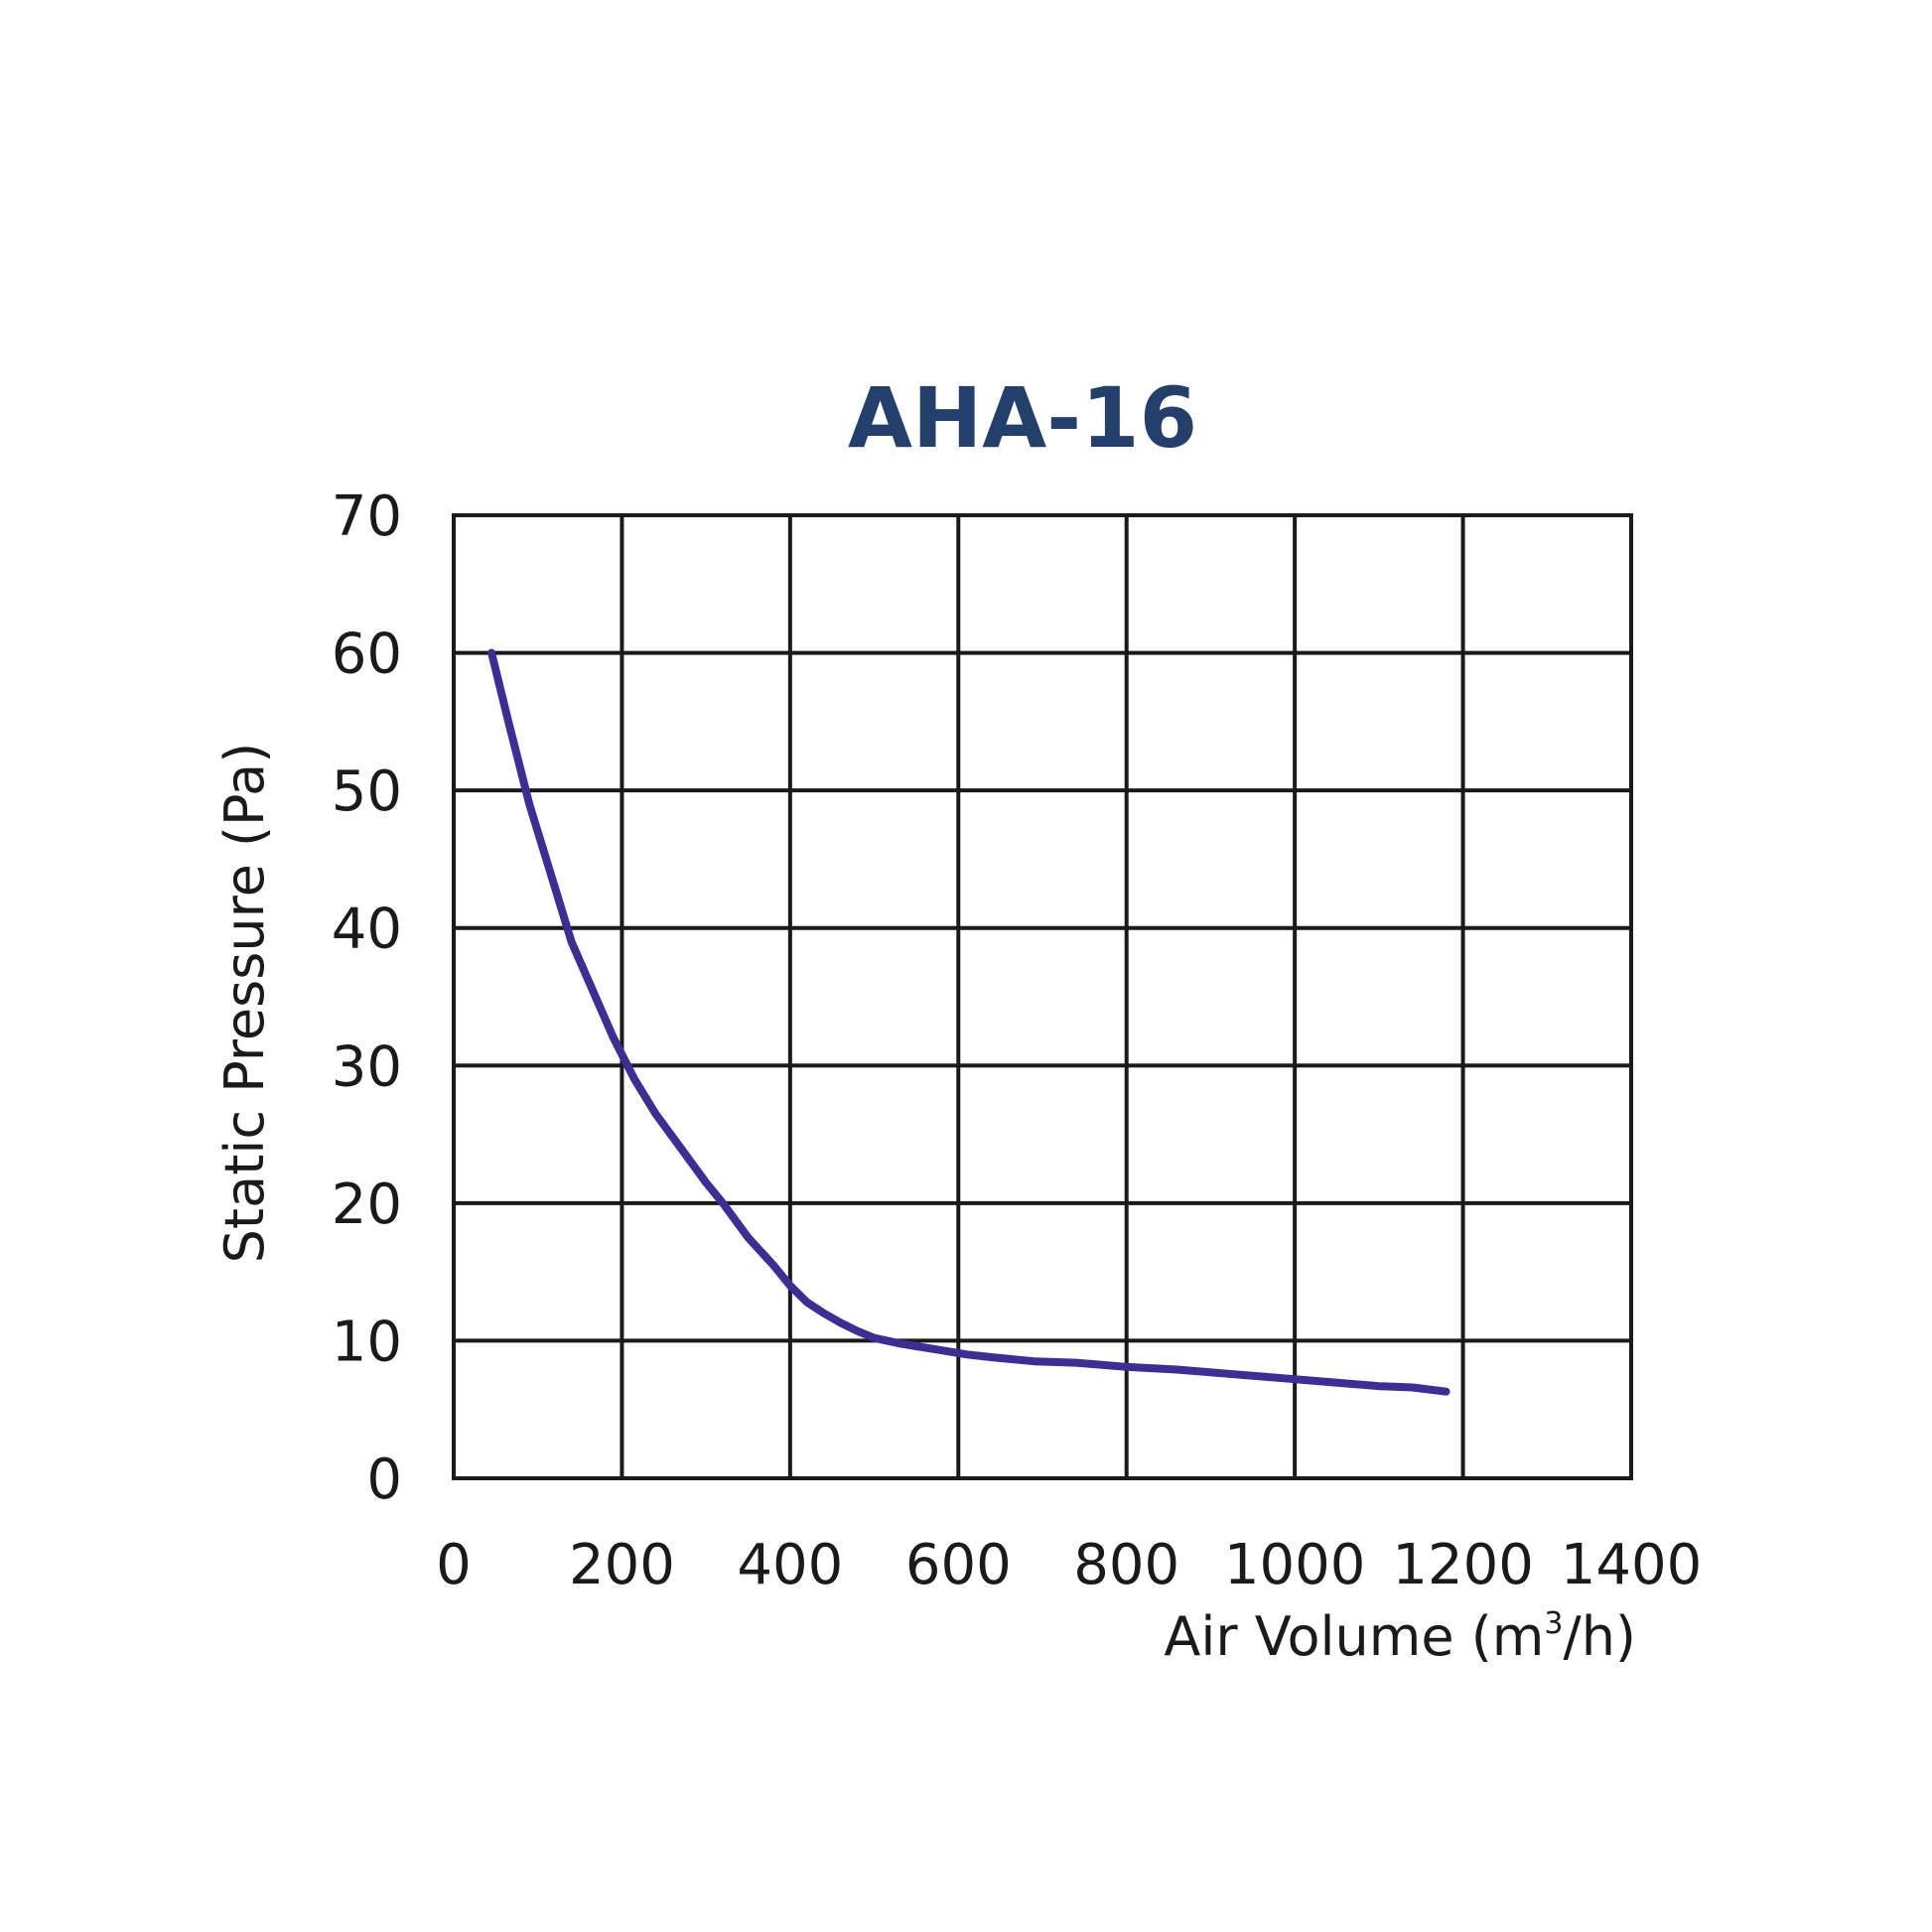  I want to click on y-tick-label-70: 70, so click(367, 516).